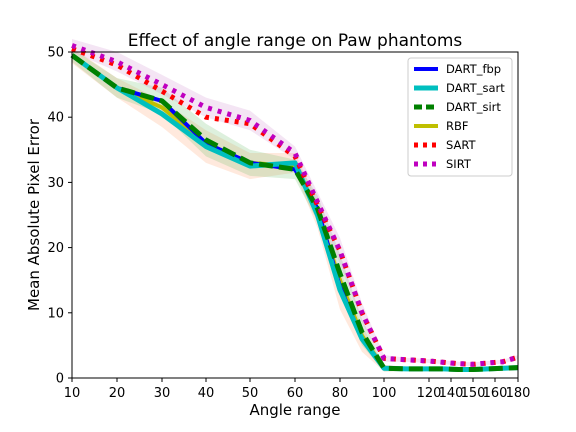  What do you see at coordinates (55, 248) in the screenshot?
I see `y-tick-label: 20` at bounding box center [55, 248].